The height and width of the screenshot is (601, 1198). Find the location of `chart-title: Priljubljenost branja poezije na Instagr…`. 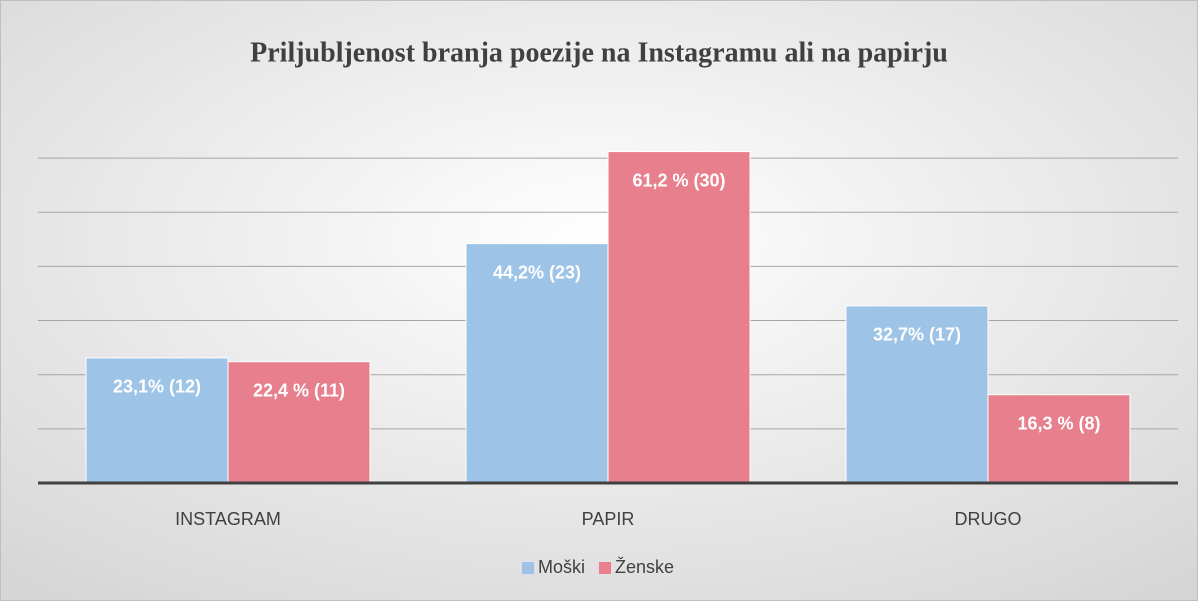

chart-title: Priljubljenost branja poezije na Instagr… is located at coordinates (599, 52).